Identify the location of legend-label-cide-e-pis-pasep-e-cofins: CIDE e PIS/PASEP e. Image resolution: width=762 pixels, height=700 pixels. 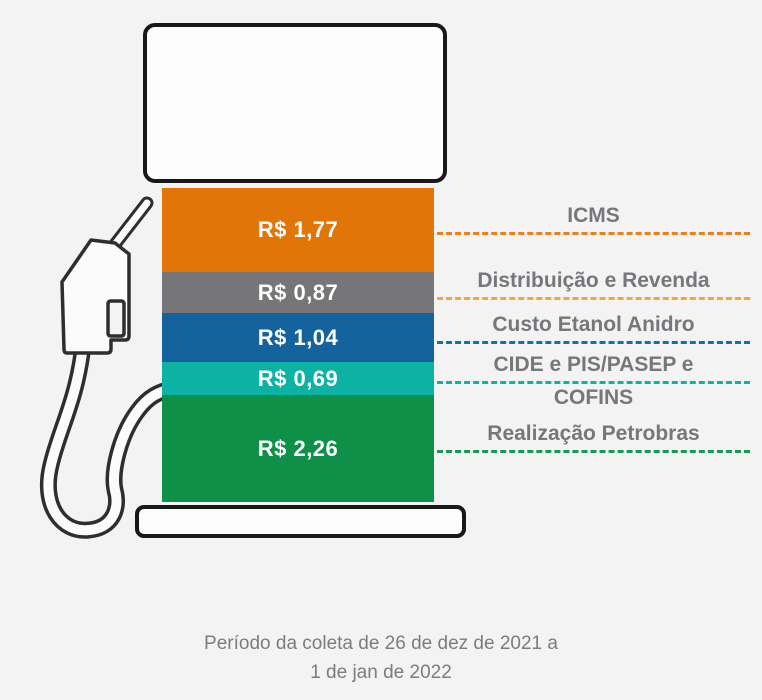
(593, 364).